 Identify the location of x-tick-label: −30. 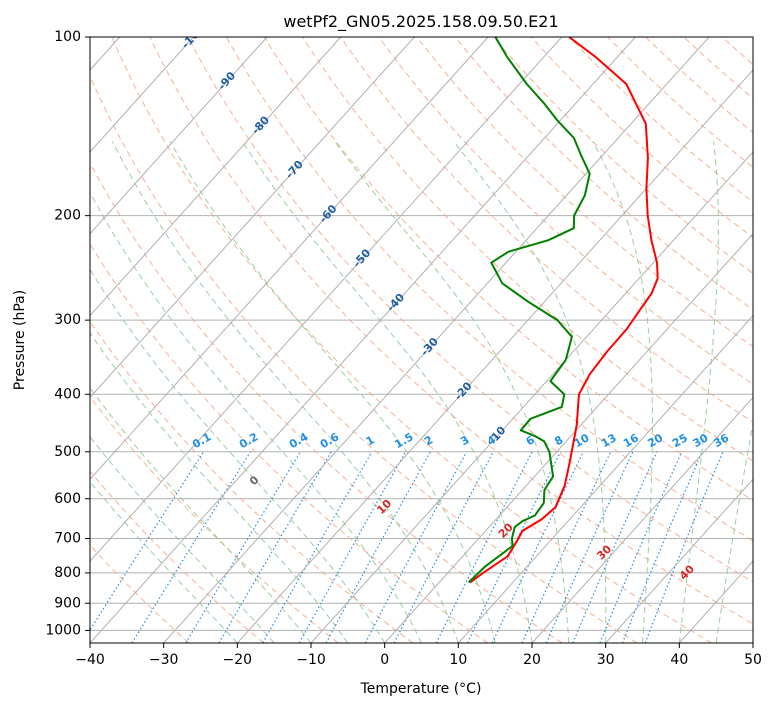
(164, 660).